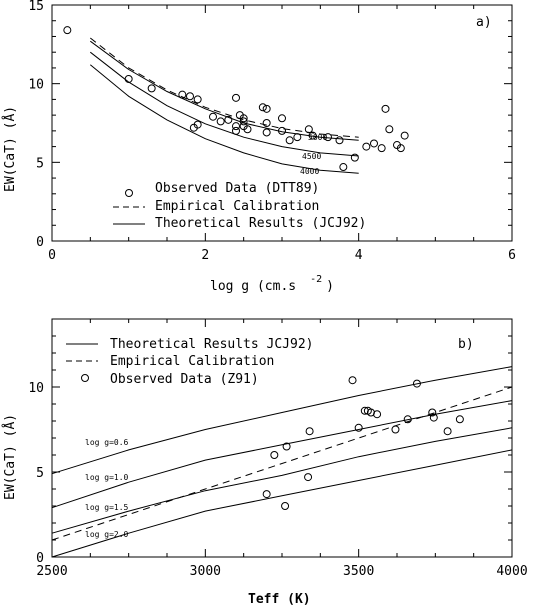  Describe the element at coordinates (311, 156) in the screenshot. I see `series-label-4500: 4500` at that location.